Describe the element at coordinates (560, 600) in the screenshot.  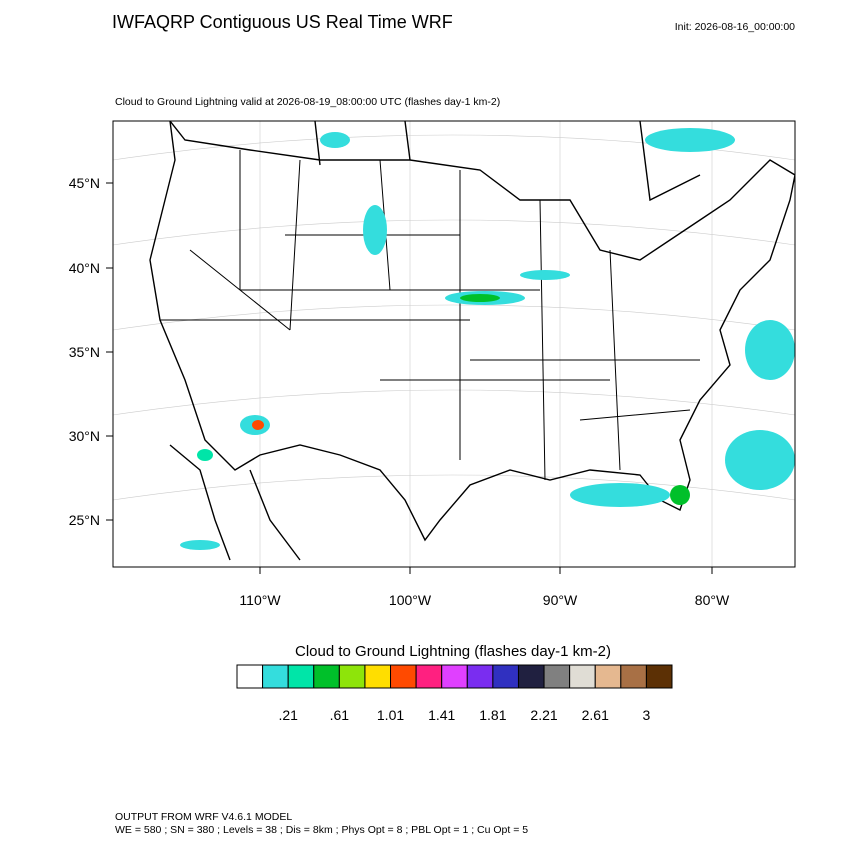
I see `lon-label: 90°W` at that location.